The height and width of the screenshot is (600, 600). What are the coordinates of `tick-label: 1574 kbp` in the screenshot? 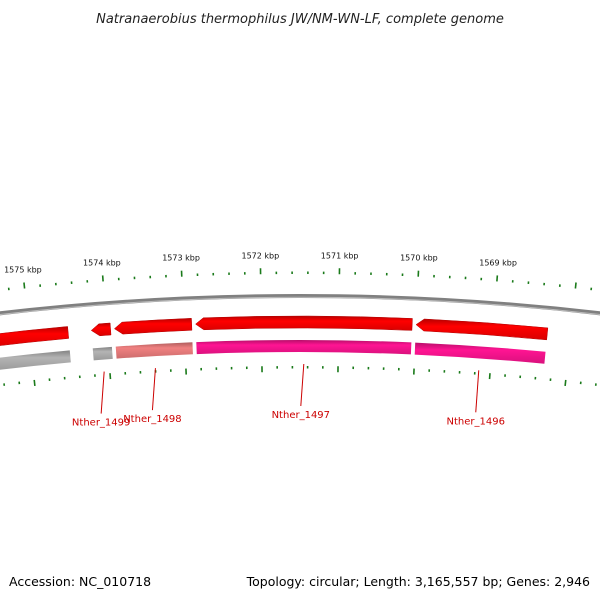 It's located at (102, 262).